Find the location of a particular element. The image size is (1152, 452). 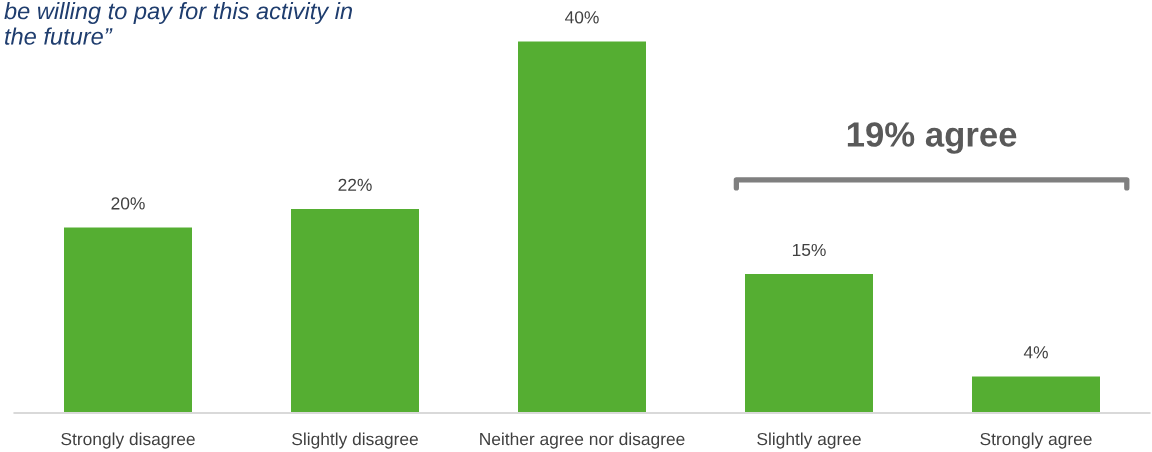

data-label: 40% is located at coordinates (582, 17).